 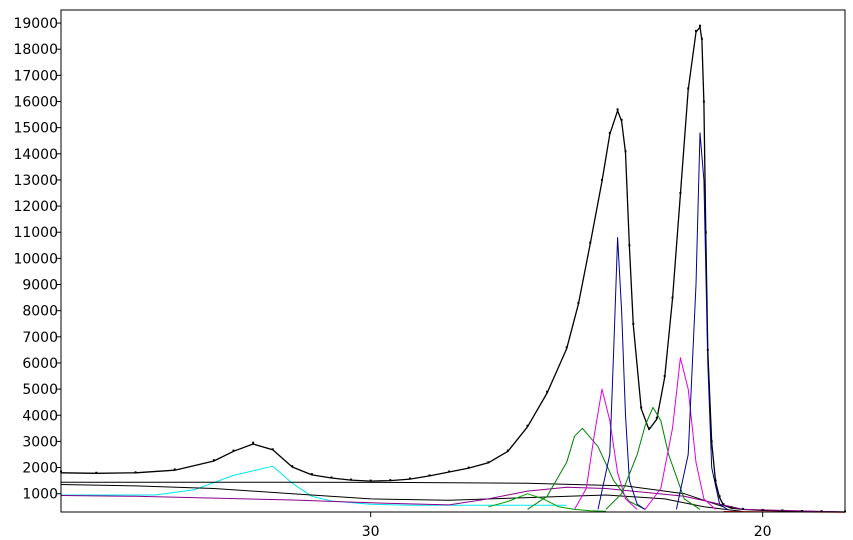 What do you see at coordinates (763, 532) in the screenshot?
I see `x-tick-label: 20` at bounding box center [763, 532].